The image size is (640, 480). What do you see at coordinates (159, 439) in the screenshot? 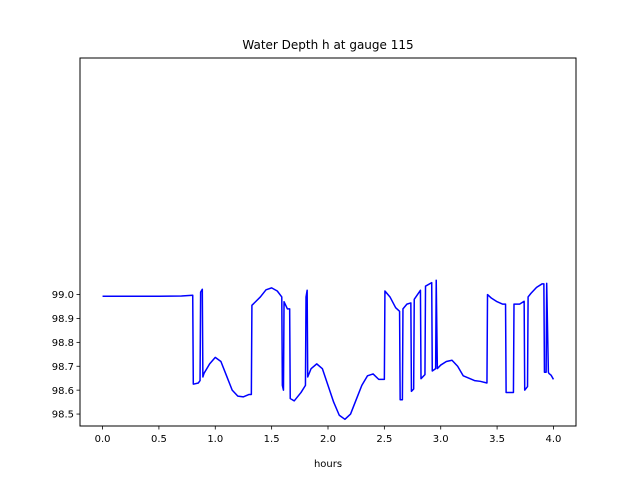
I see `x-tick-label: 0.5` at bounding box center [159, 439].